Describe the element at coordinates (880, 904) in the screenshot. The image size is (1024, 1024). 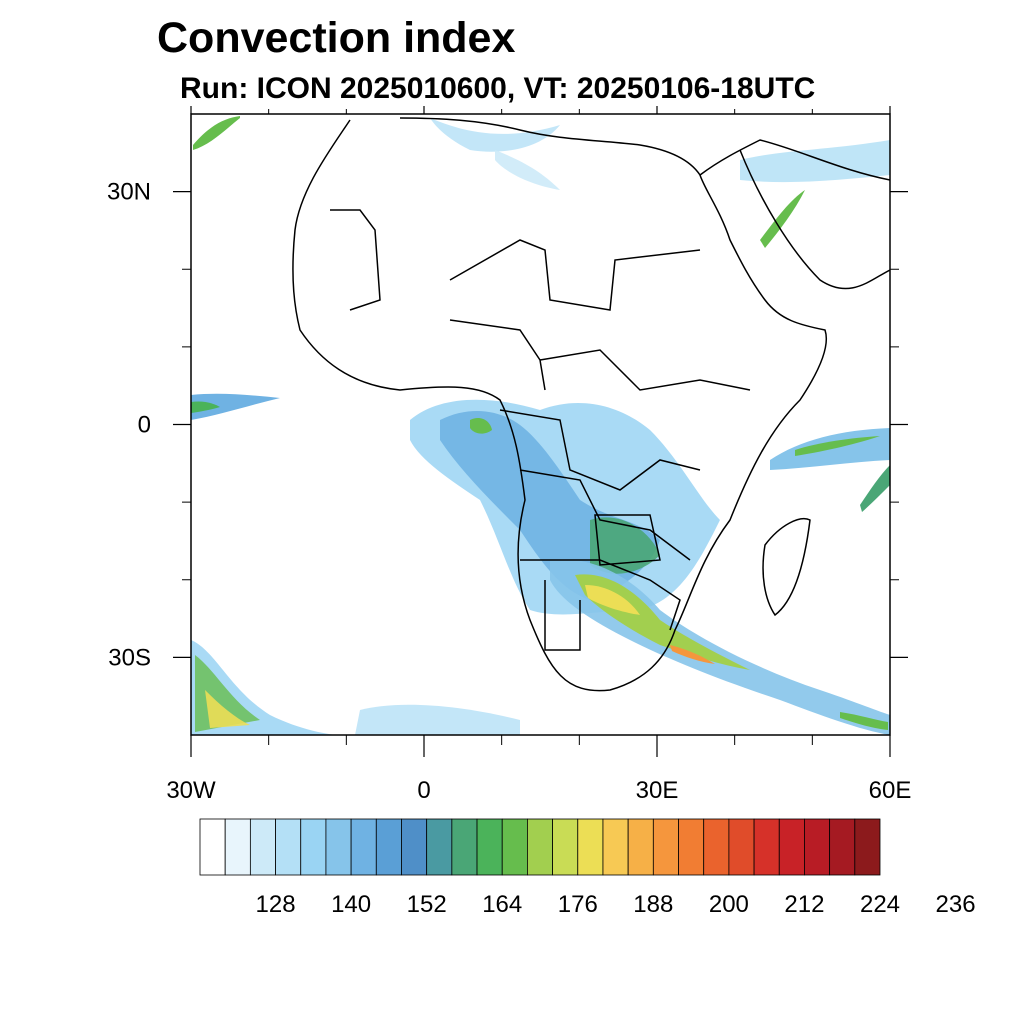
I see `colorbar-label: 224` at that location.